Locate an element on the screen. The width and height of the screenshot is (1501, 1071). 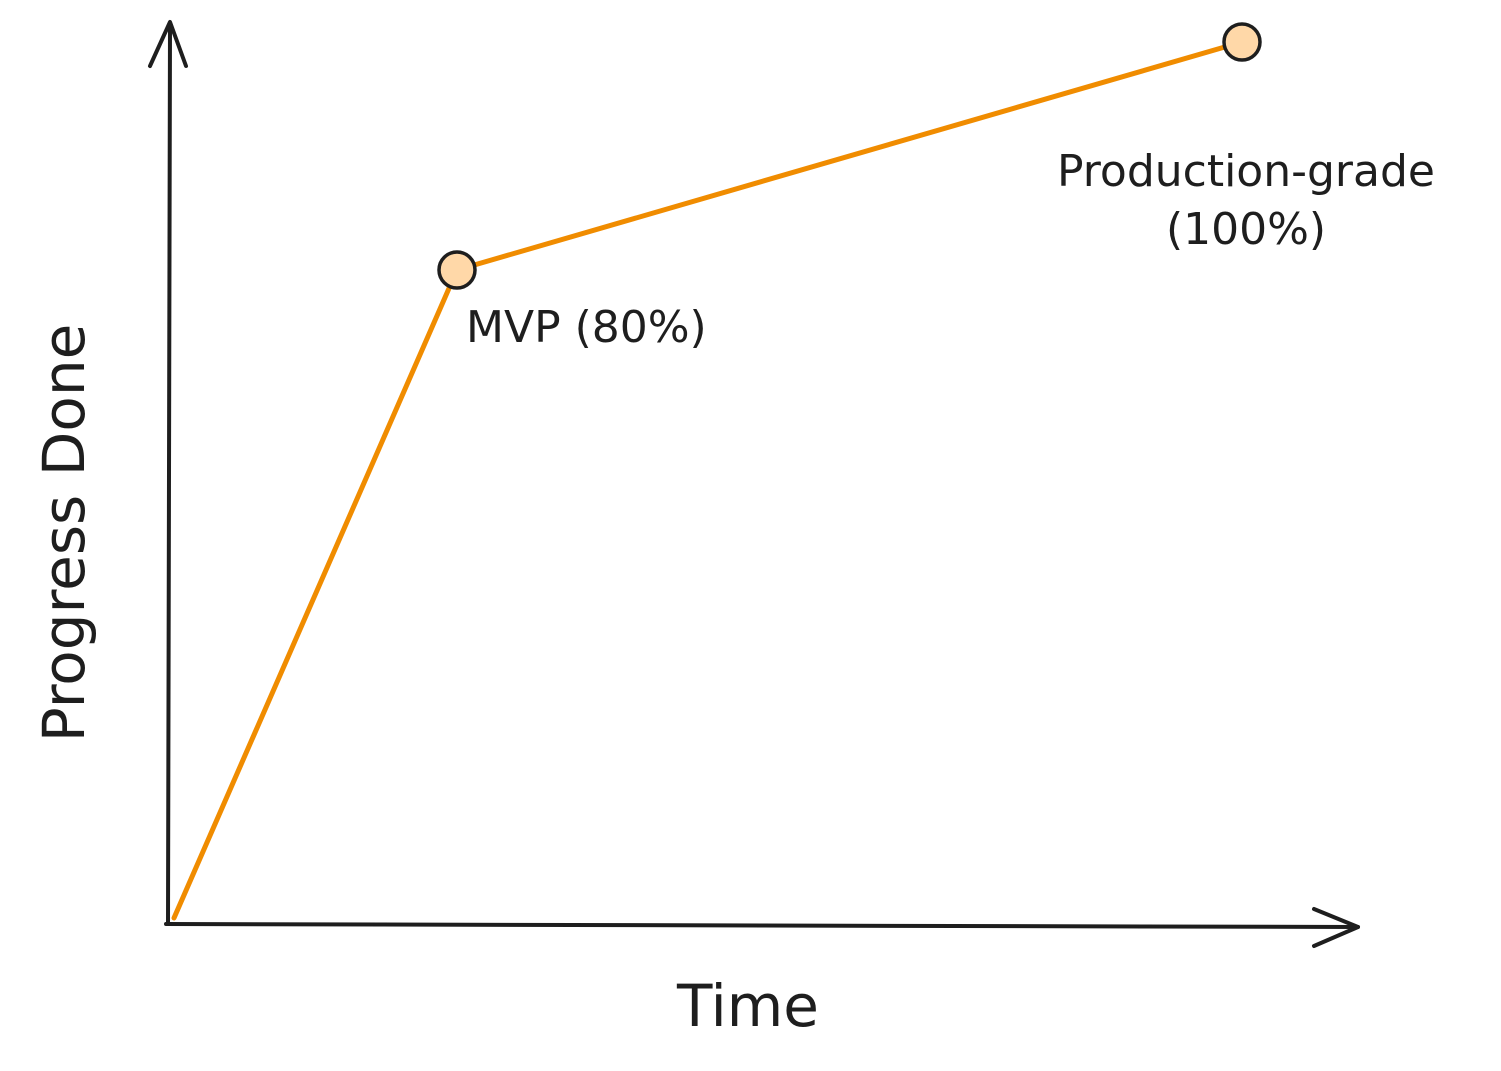
x-axis-line is located at coordinates (762, 925).